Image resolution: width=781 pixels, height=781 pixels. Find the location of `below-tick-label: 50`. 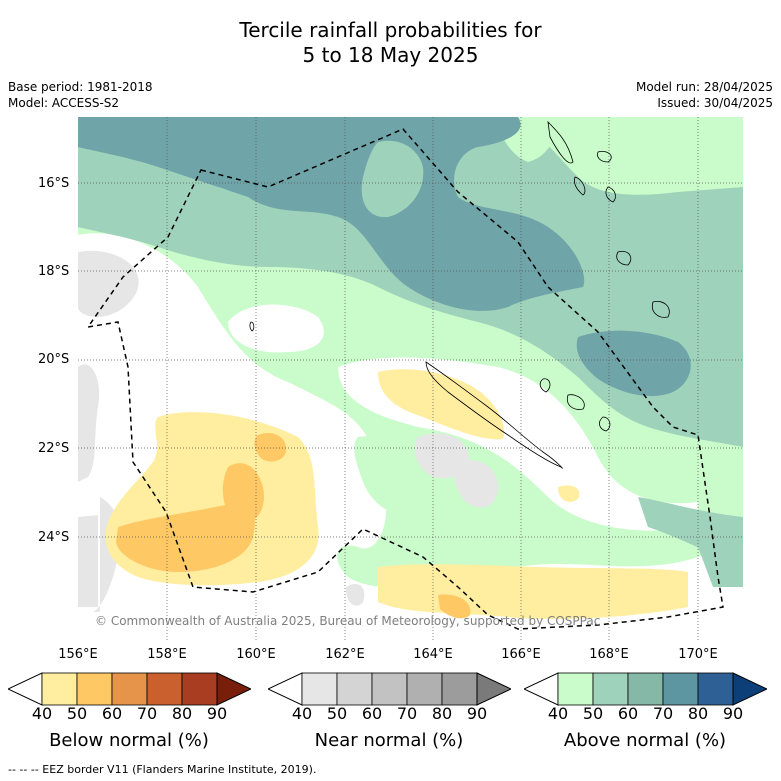

below-tick-label: 50 is located at coordinates (77, 713).